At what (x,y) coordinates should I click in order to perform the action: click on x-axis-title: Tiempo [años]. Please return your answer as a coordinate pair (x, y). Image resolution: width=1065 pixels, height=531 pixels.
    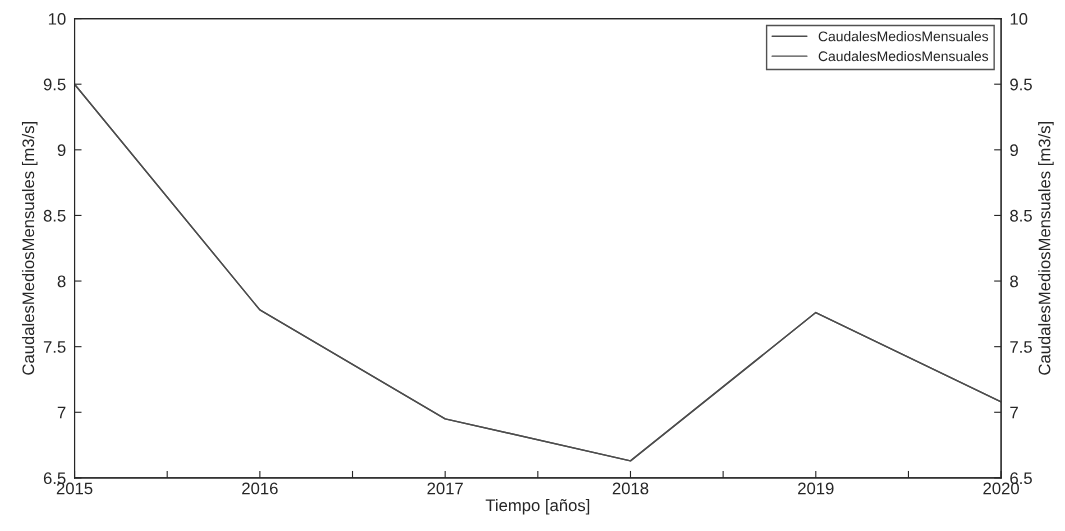
    Looking at the image, I should click on (537, 506).